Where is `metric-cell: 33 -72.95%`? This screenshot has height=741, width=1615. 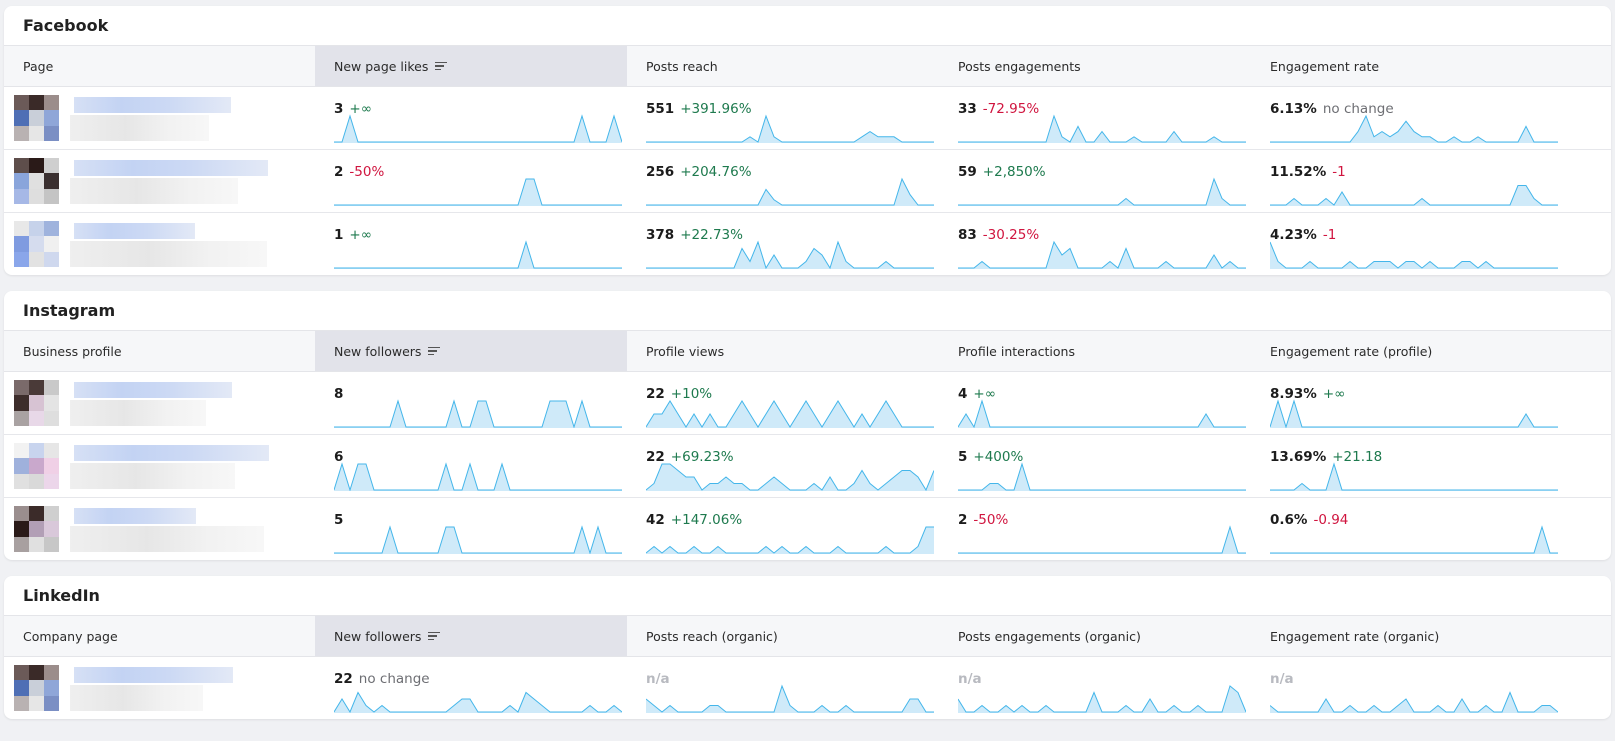 metric-cell: 33 -72.95% is located at coordinates (1095, 118).